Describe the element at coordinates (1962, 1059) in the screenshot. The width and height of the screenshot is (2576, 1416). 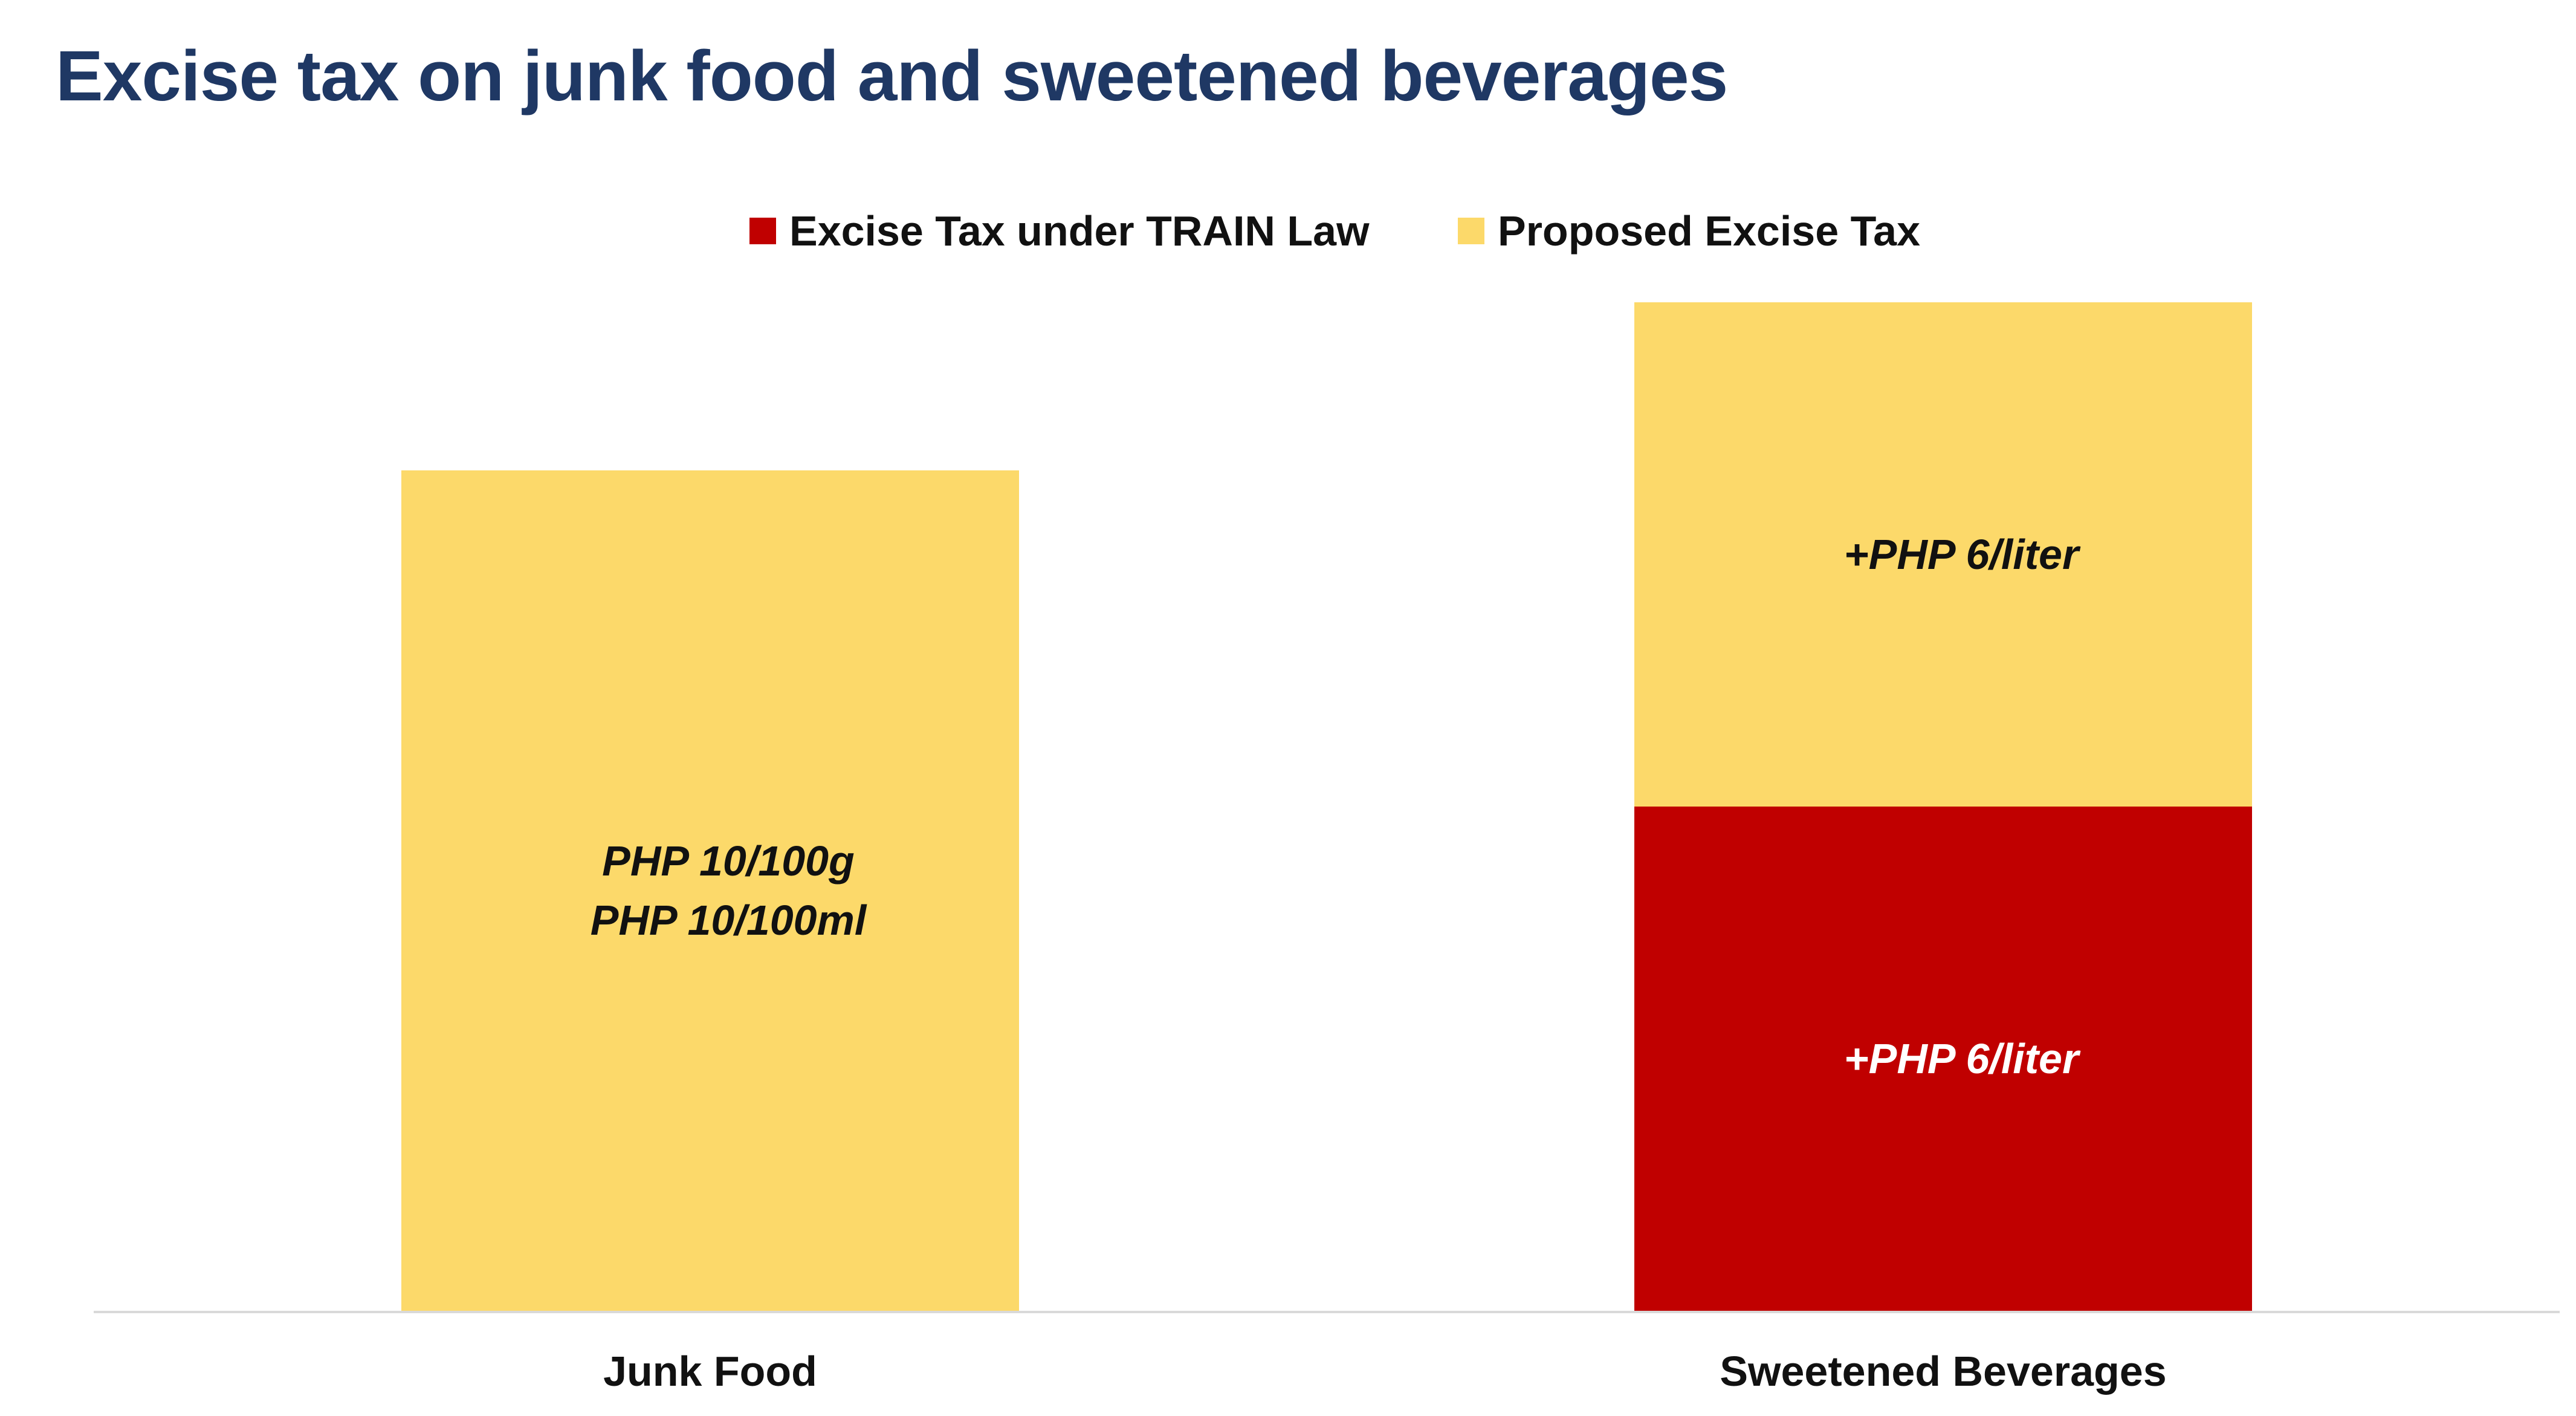
I see `data-label-2-series-1: +PHP 6/liter` at that location.